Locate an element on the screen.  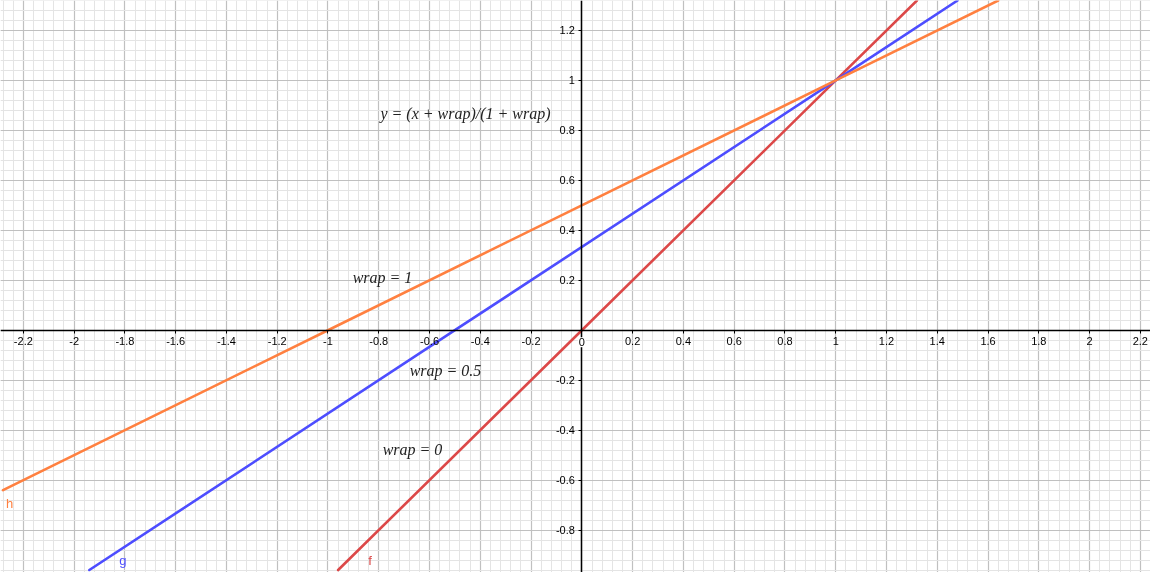
y-tick-label: -0.2 is located at coordinates (565, 380).